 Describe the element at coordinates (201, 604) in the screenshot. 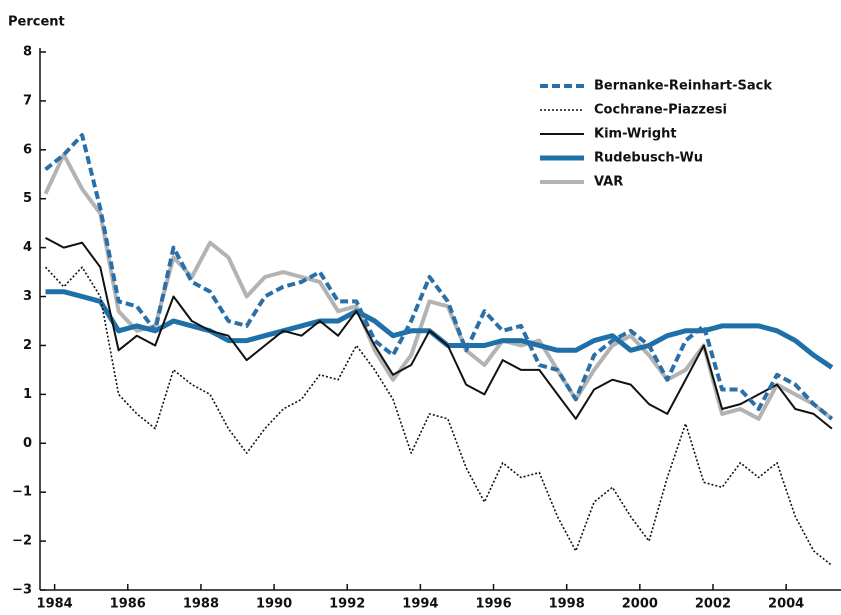

I see `x-tick-label: 1988` at that location.